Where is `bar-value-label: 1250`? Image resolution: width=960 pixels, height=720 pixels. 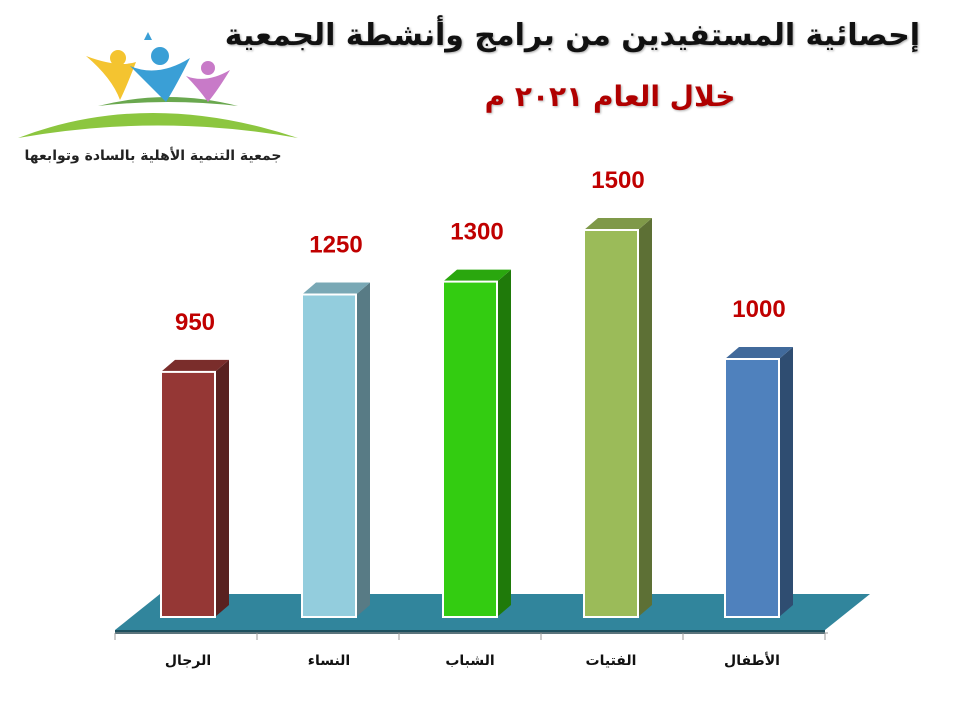
bar-value-label: 1250 is located at coordinates (335, 245).